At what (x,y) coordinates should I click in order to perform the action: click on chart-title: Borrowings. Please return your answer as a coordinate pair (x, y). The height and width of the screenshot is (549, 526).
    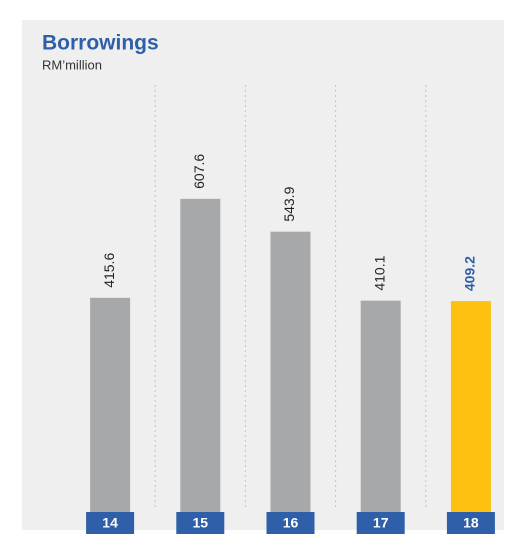
    Looking at the image, I should click on (100, 43).